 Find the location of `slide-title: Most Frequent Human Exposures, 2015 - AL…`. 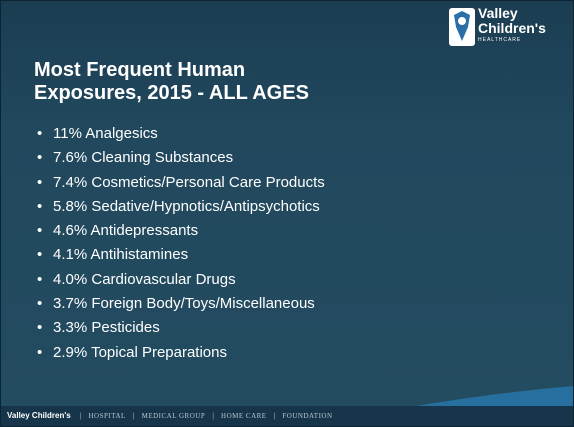

slide-title: Most Frequent Human Exposures, 2015 - AL… is located at coordinates (171, 82).